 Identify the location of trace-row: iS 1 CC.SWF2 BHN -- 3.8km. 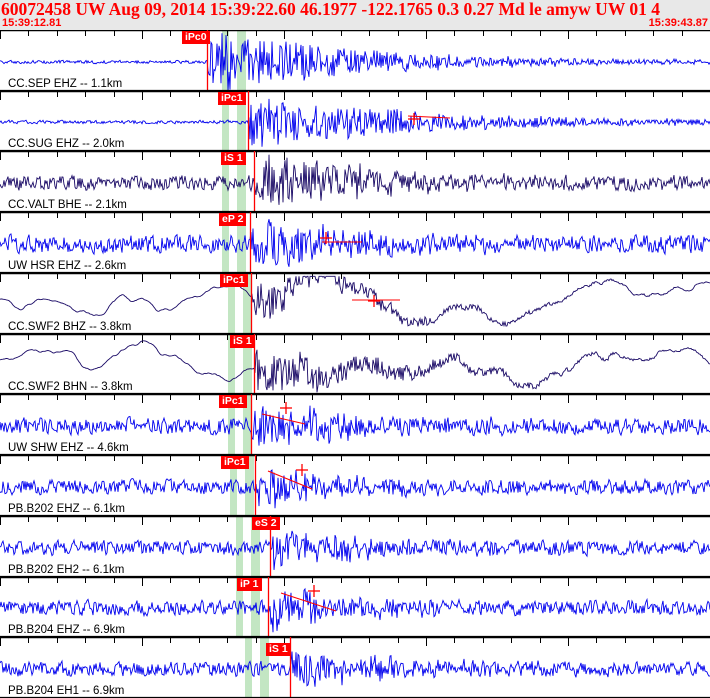
(355, 364).